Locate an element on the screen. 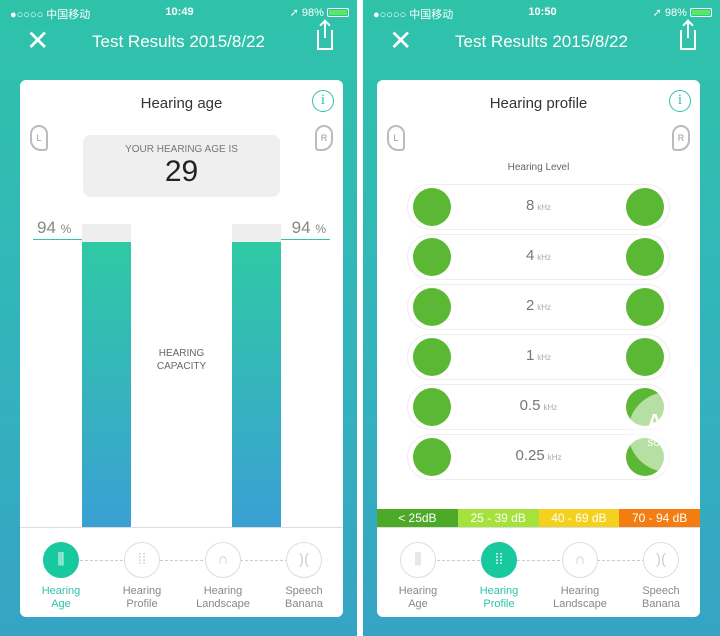 This screenshot has height=636, width=720. frequency-row: 8 kHz is located at coordinates (538, 207).